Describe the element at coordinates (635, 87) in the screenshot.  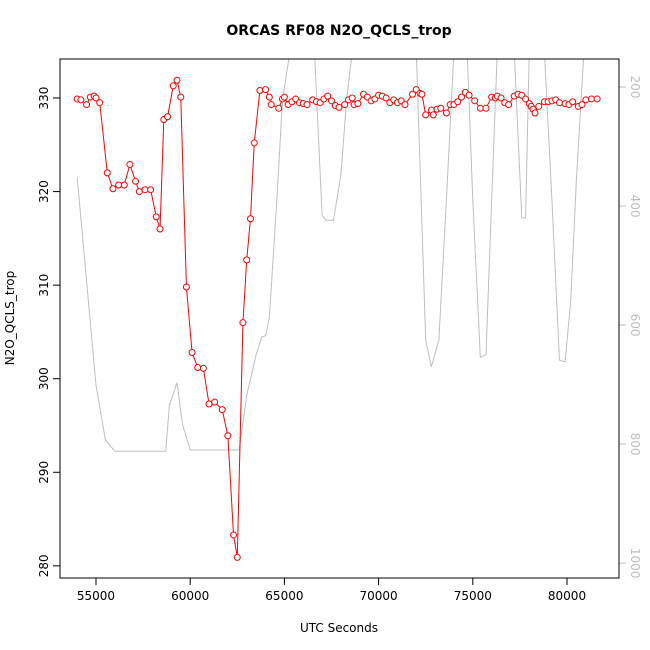
I see `y2-tick-label: 200` at that location.